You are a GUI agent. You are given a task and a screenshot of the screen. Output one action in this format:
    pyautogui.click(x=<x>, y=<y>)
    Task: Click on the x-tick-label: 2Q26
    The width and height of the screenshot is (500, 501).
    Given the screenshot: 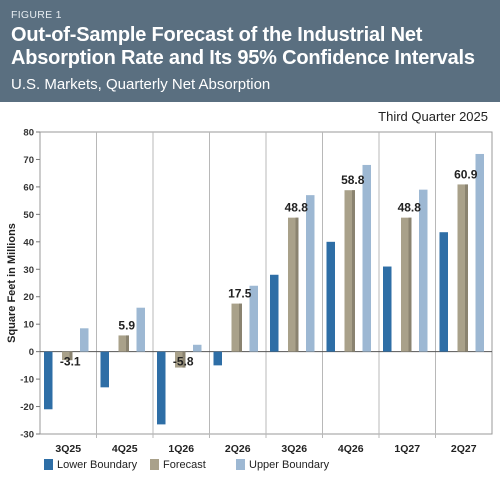 What is the action you would take?
    pyautogui.click(x=238, y=449)
    